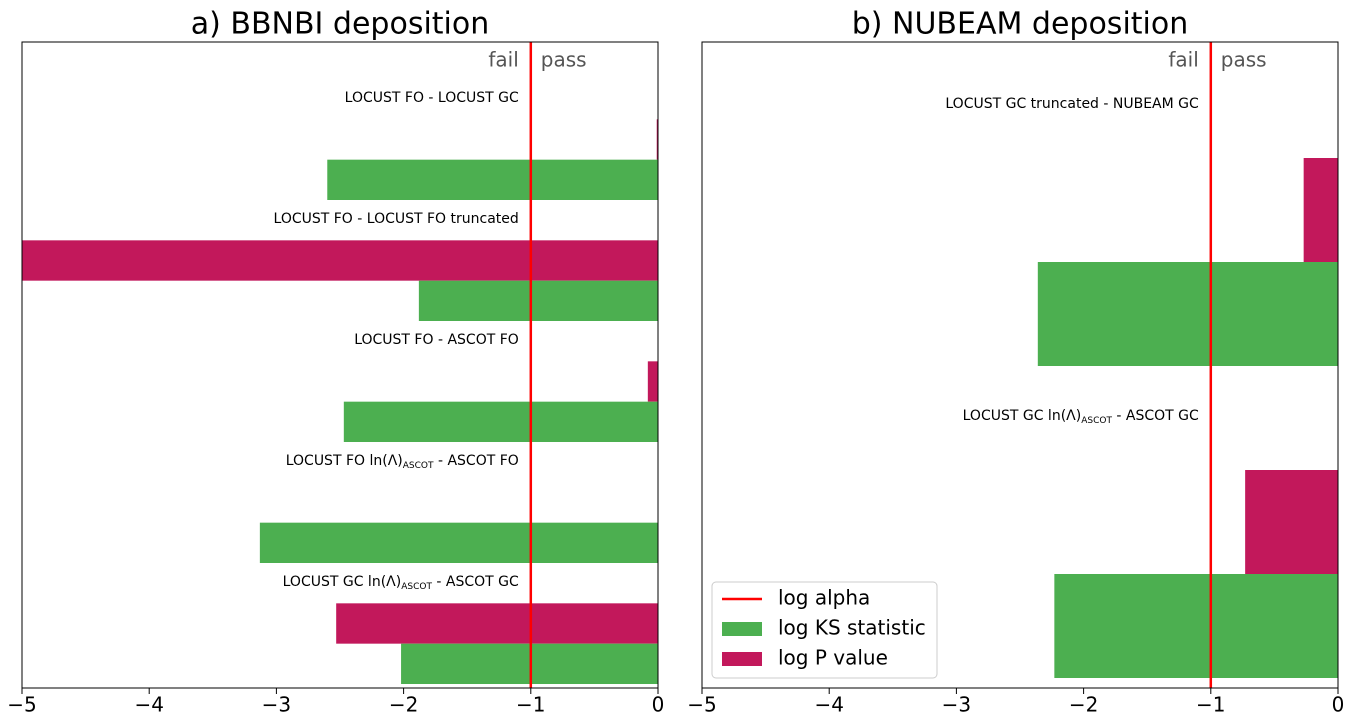 The height and width of the screenshot is (716, 1359). Describe the element at coordinates (1020, 24) in the screenshot. I see `chart-title: b) NUBEAM deposition` at that location.